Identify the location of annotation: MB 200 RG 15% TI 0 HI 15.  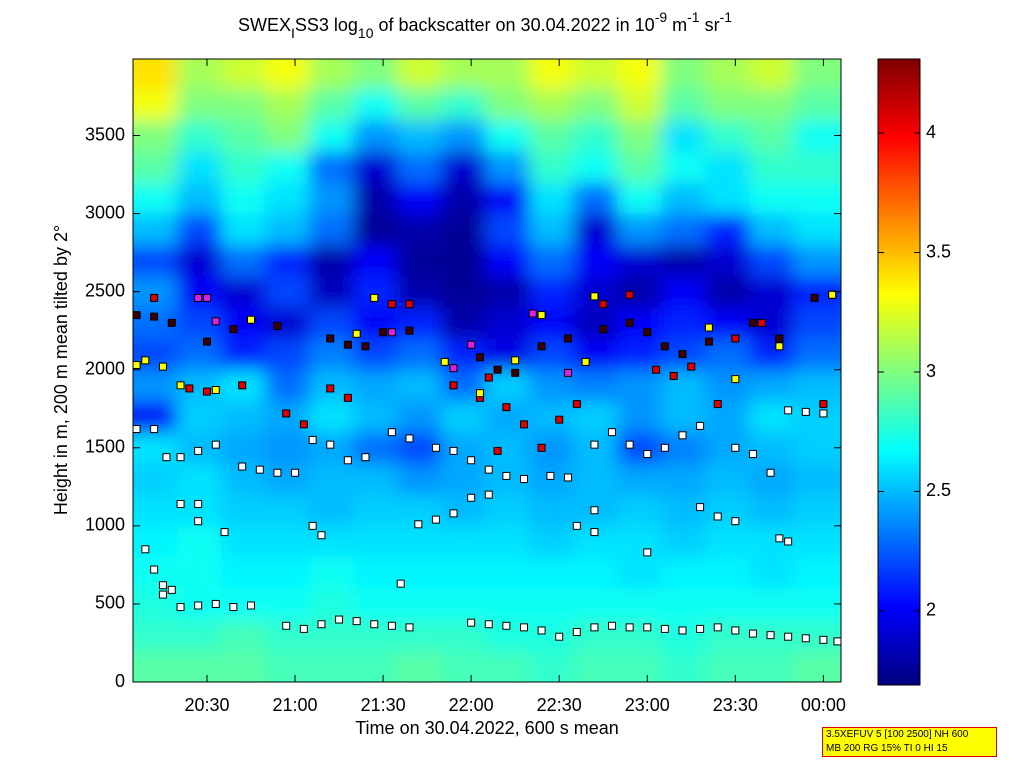
(887, 748).